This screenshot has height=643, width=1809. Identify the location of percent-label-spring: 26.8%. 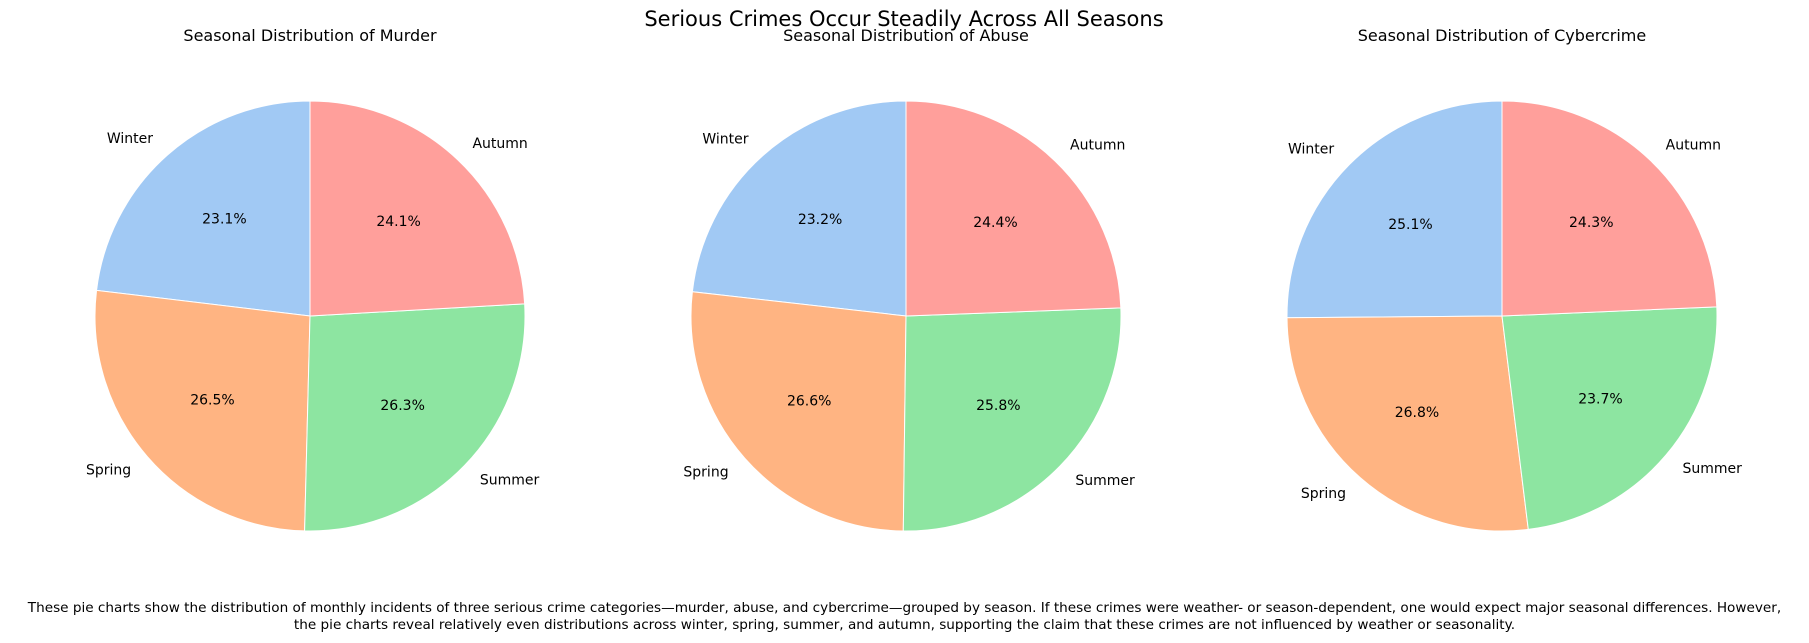
(1417, 413).